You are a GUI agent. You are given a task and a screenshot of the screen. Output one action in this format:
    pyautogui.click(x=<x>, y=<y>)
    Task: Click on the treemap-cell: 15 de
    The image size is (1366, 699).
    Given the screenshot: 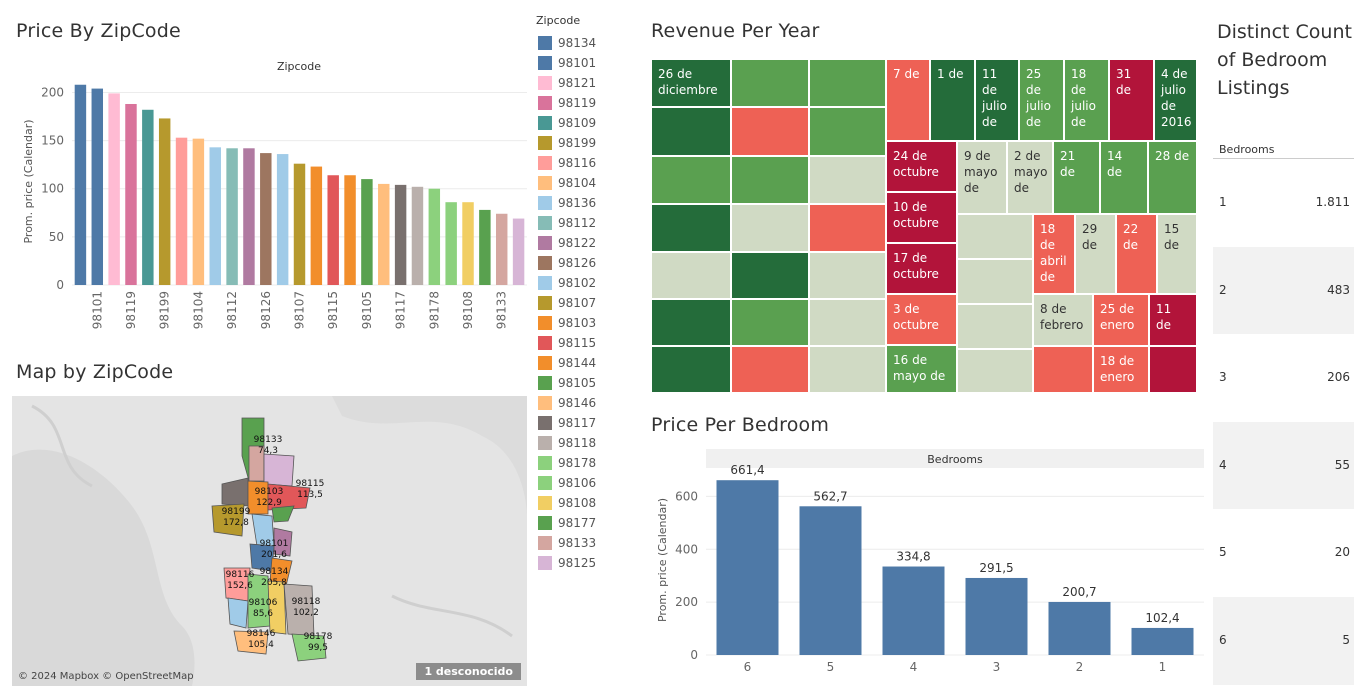 What is the action you would take?
    pyautogui.click(x=1177, y=254)
    